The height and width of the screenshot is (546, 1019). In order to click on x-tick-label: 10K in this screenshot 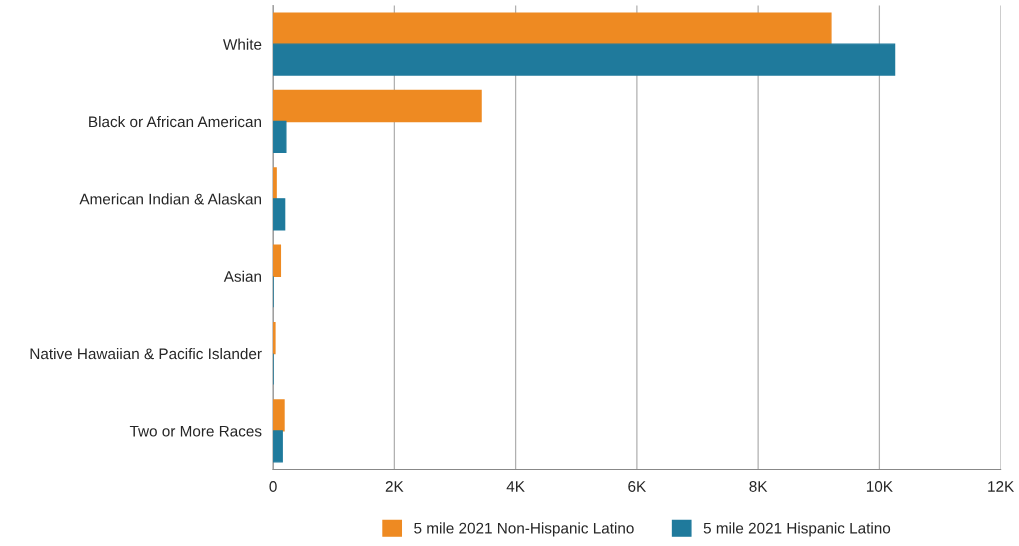, I will do `click(879, 486)`.